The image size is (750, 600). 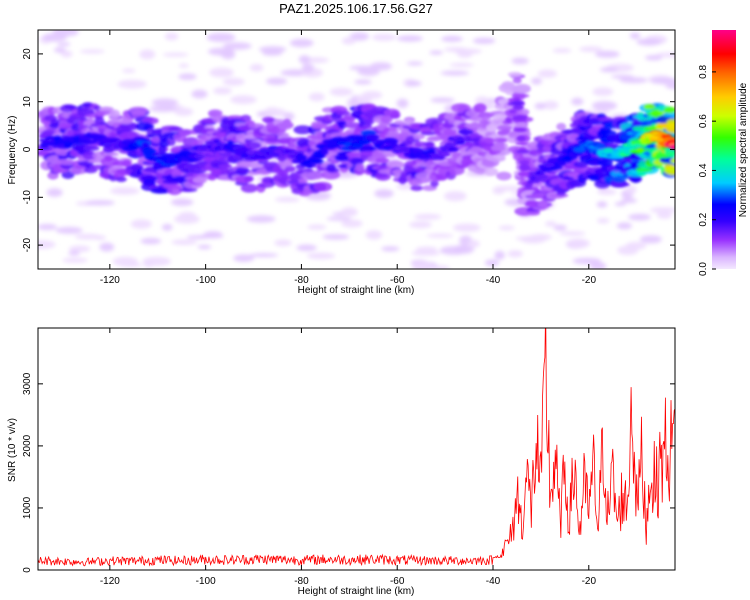 What do you see at coordinates (301, 280) in the screenshot?
I see `x-tick-label: -80` at bounding box center [301, 280].